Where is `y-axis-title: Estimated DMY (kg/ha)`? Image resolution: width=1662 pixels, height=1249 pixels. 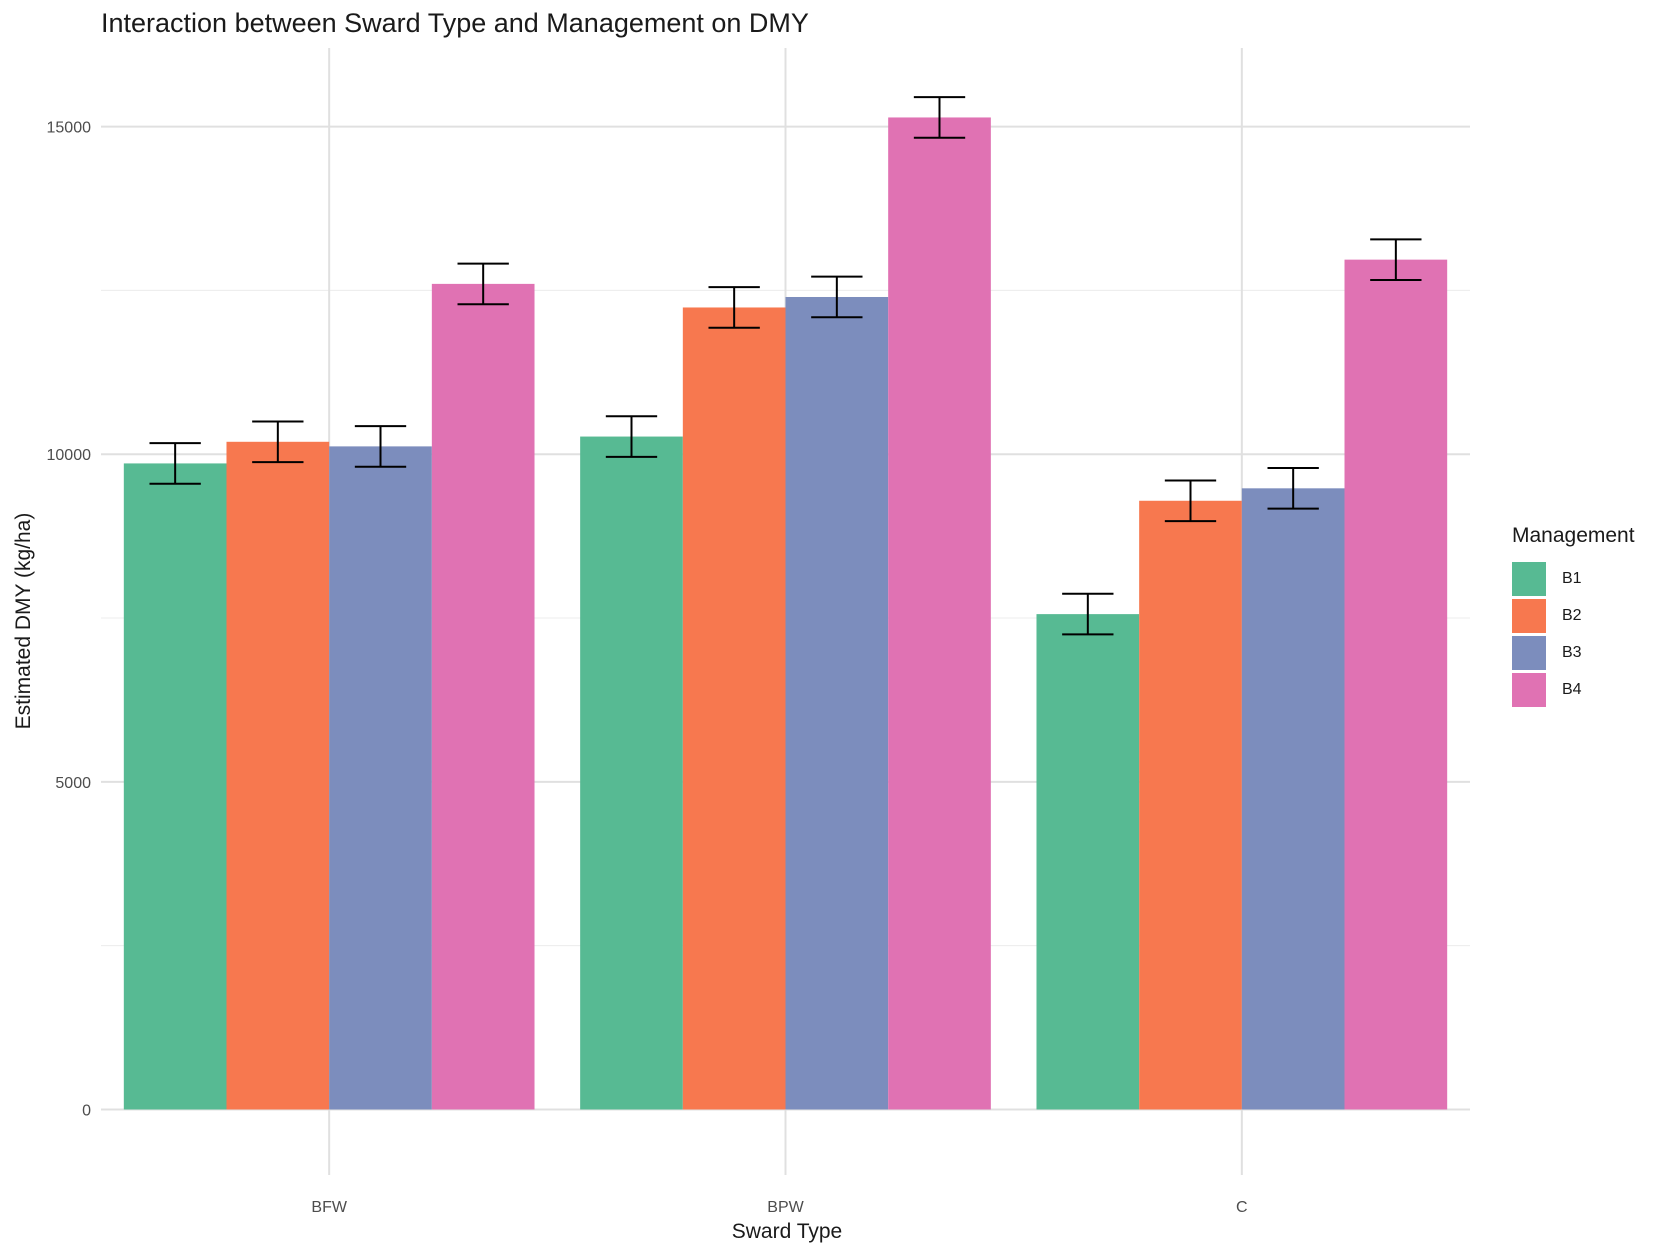 y-axis-title: Estimated DMY (kg/ha) is located at coordinates (23, 621).